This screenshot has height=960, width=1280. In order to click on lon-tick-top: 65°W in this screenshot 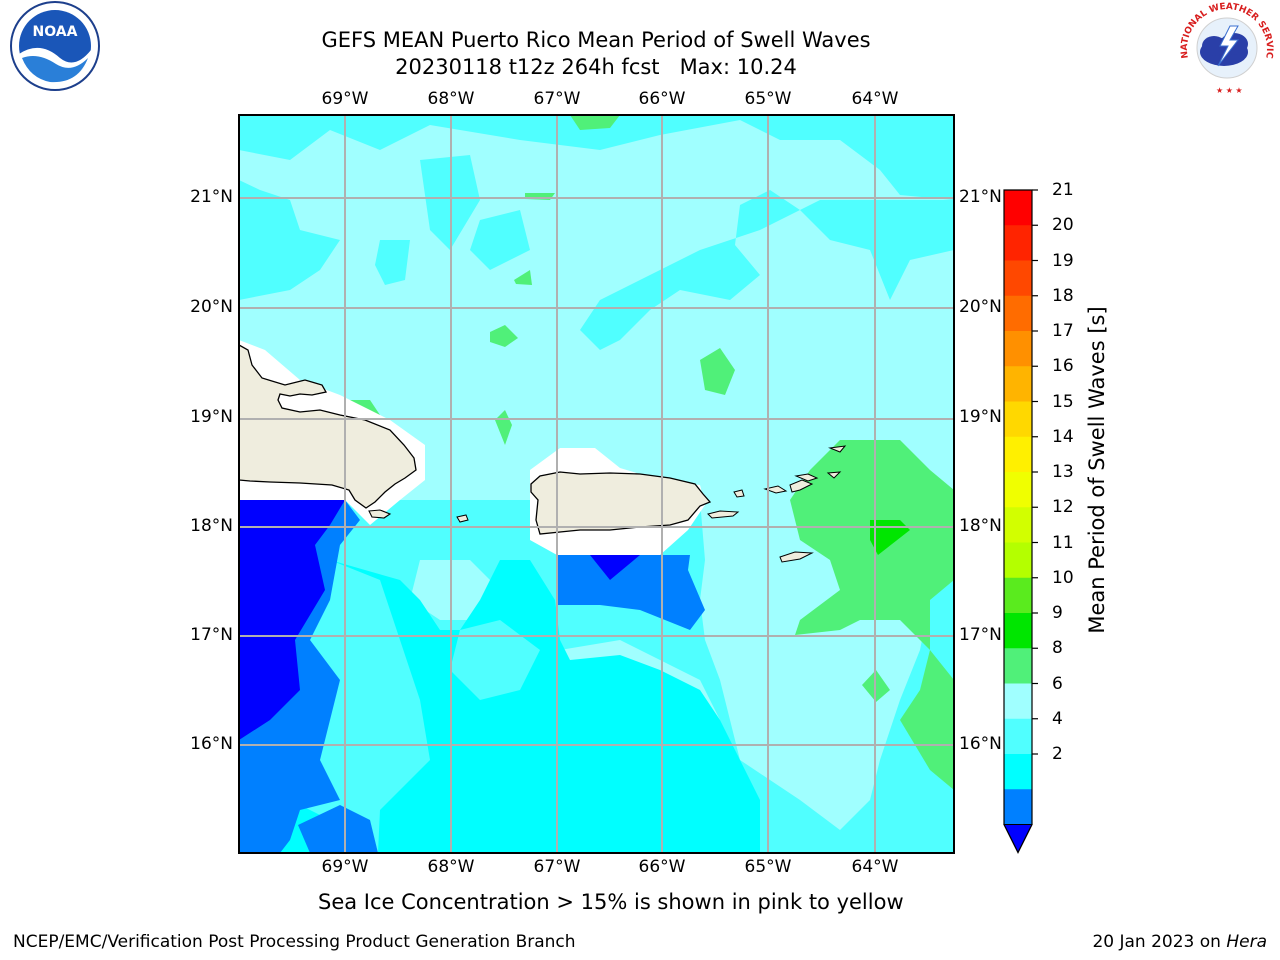, I will do `click(768, 99)`.